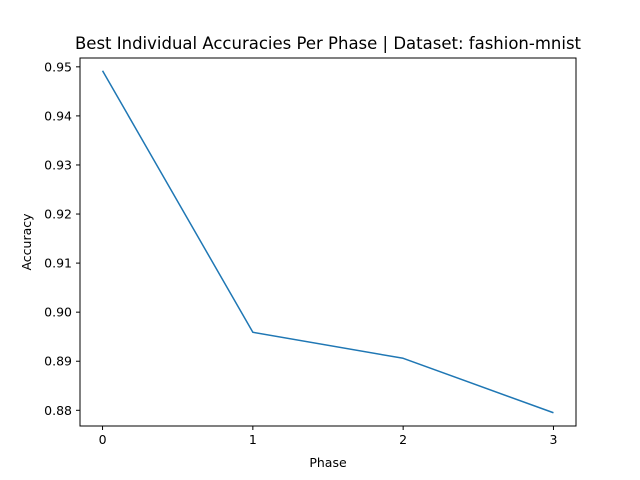 The height and width of the screenshot is (480, 640). What do you see at coordinates (58, 214) in the screenshot?
I see `y-tick-label: 0.92` at bounding box center [58, 214].